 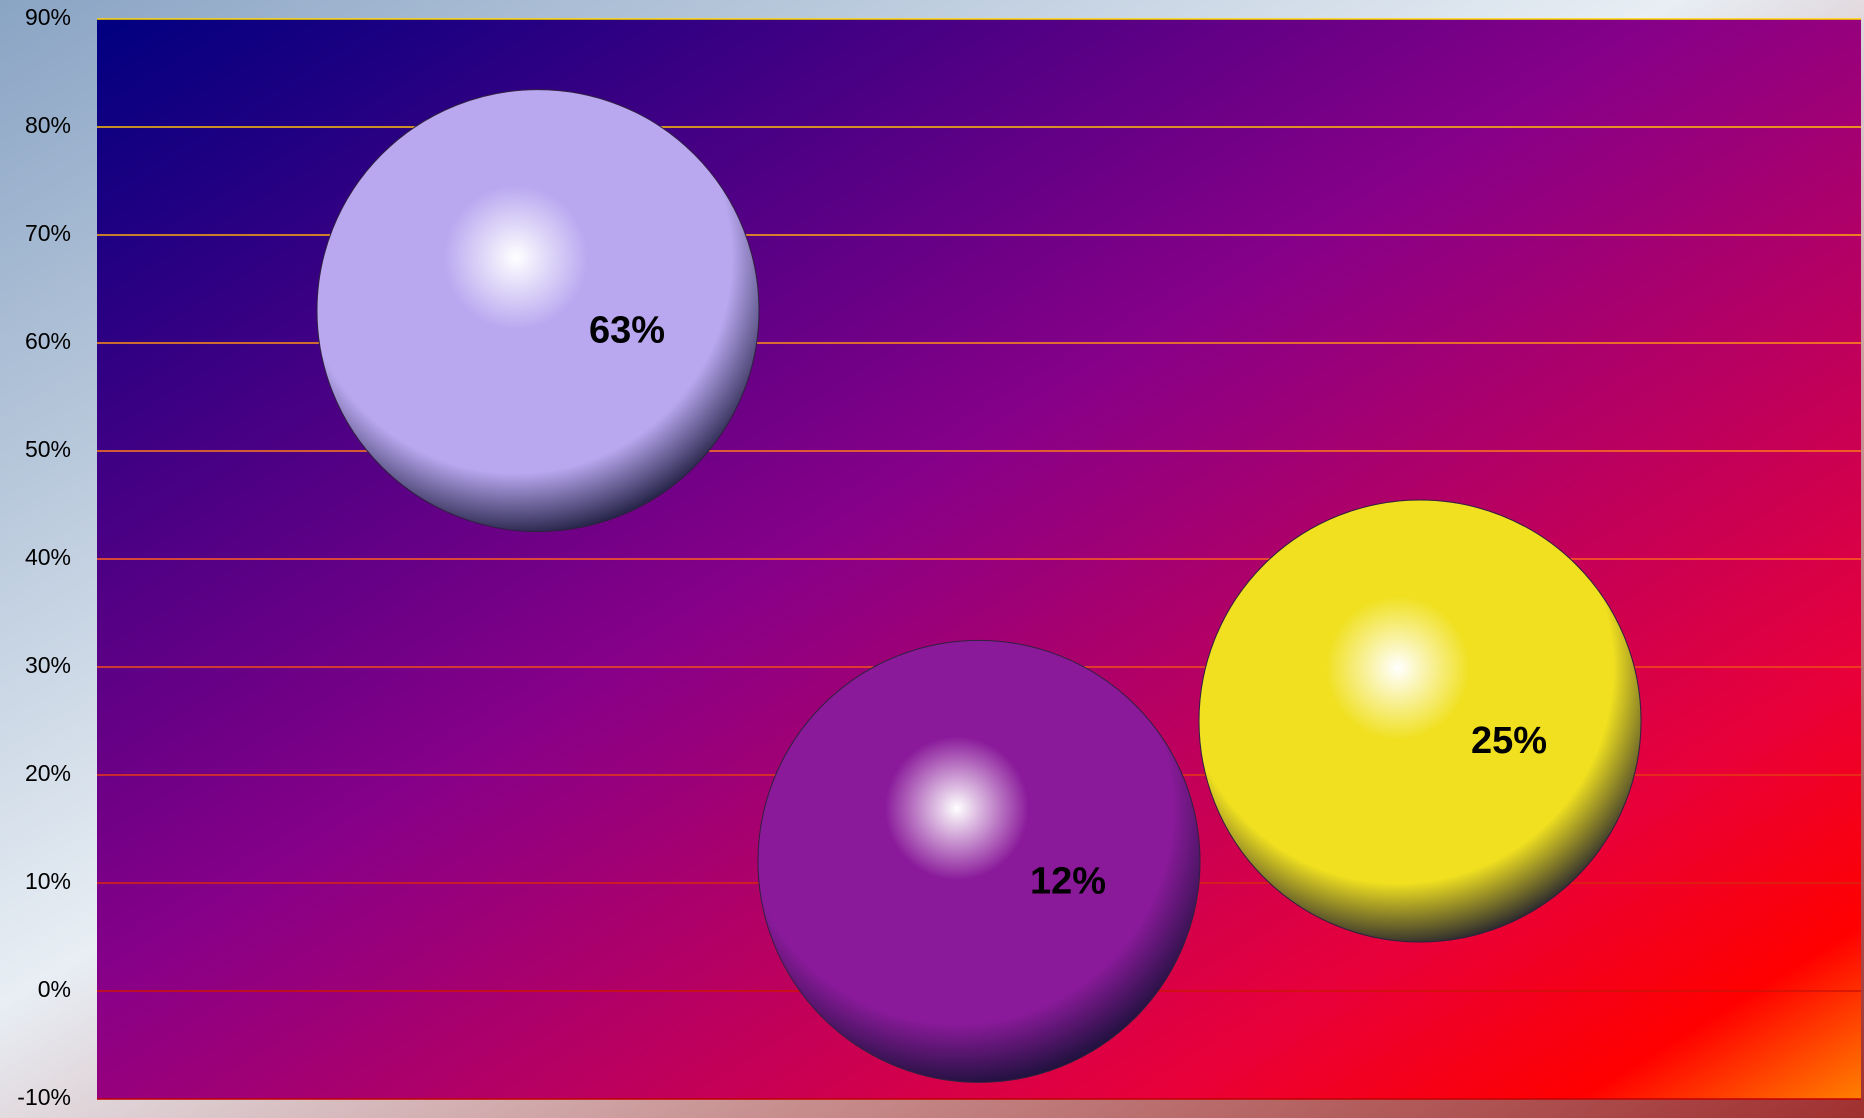 What do you see at coordinates (48, 125) in the screenshot?
I see `y-tick-label: 80%` at bounding box center [48, 125].